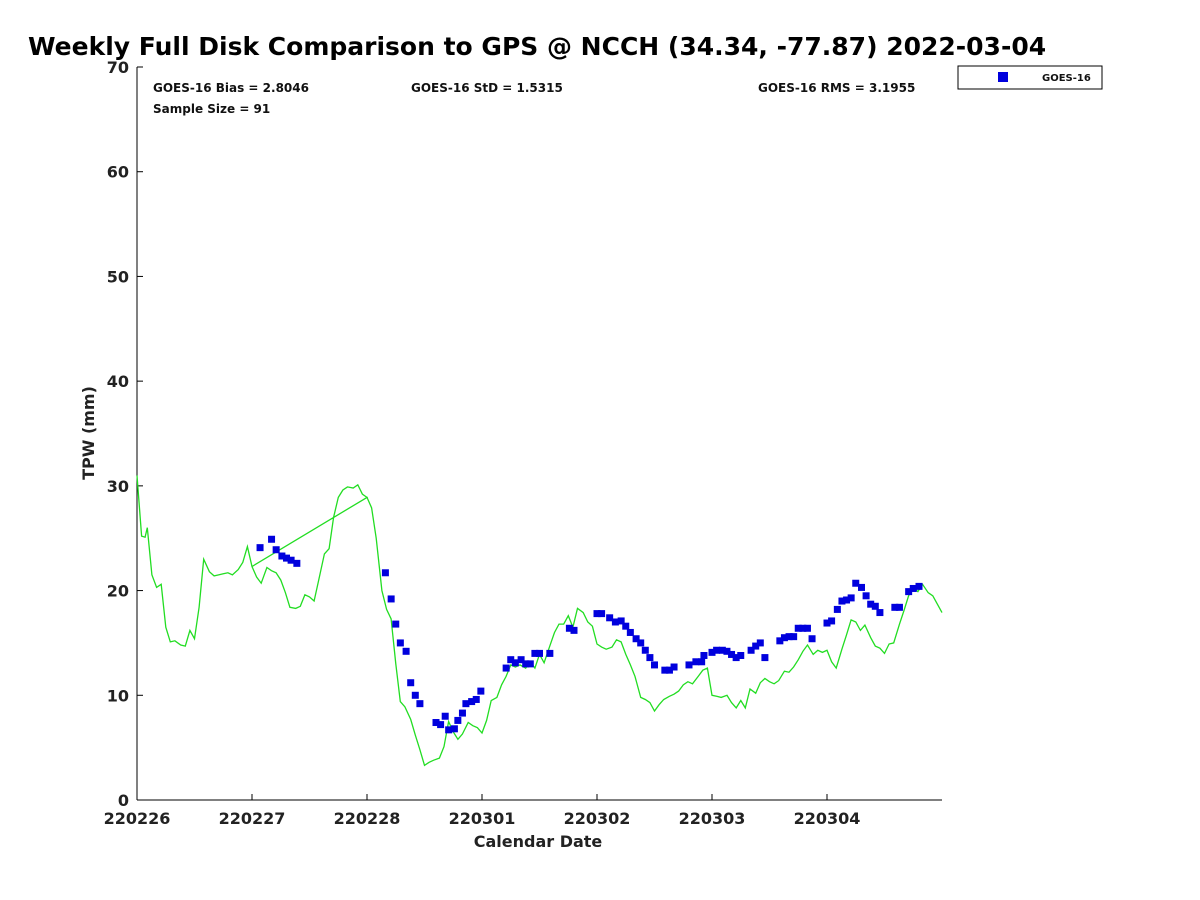  Describe the element at coordinates (123, 800) in the screenshot. I see `y-tick-label: 0` at that location.